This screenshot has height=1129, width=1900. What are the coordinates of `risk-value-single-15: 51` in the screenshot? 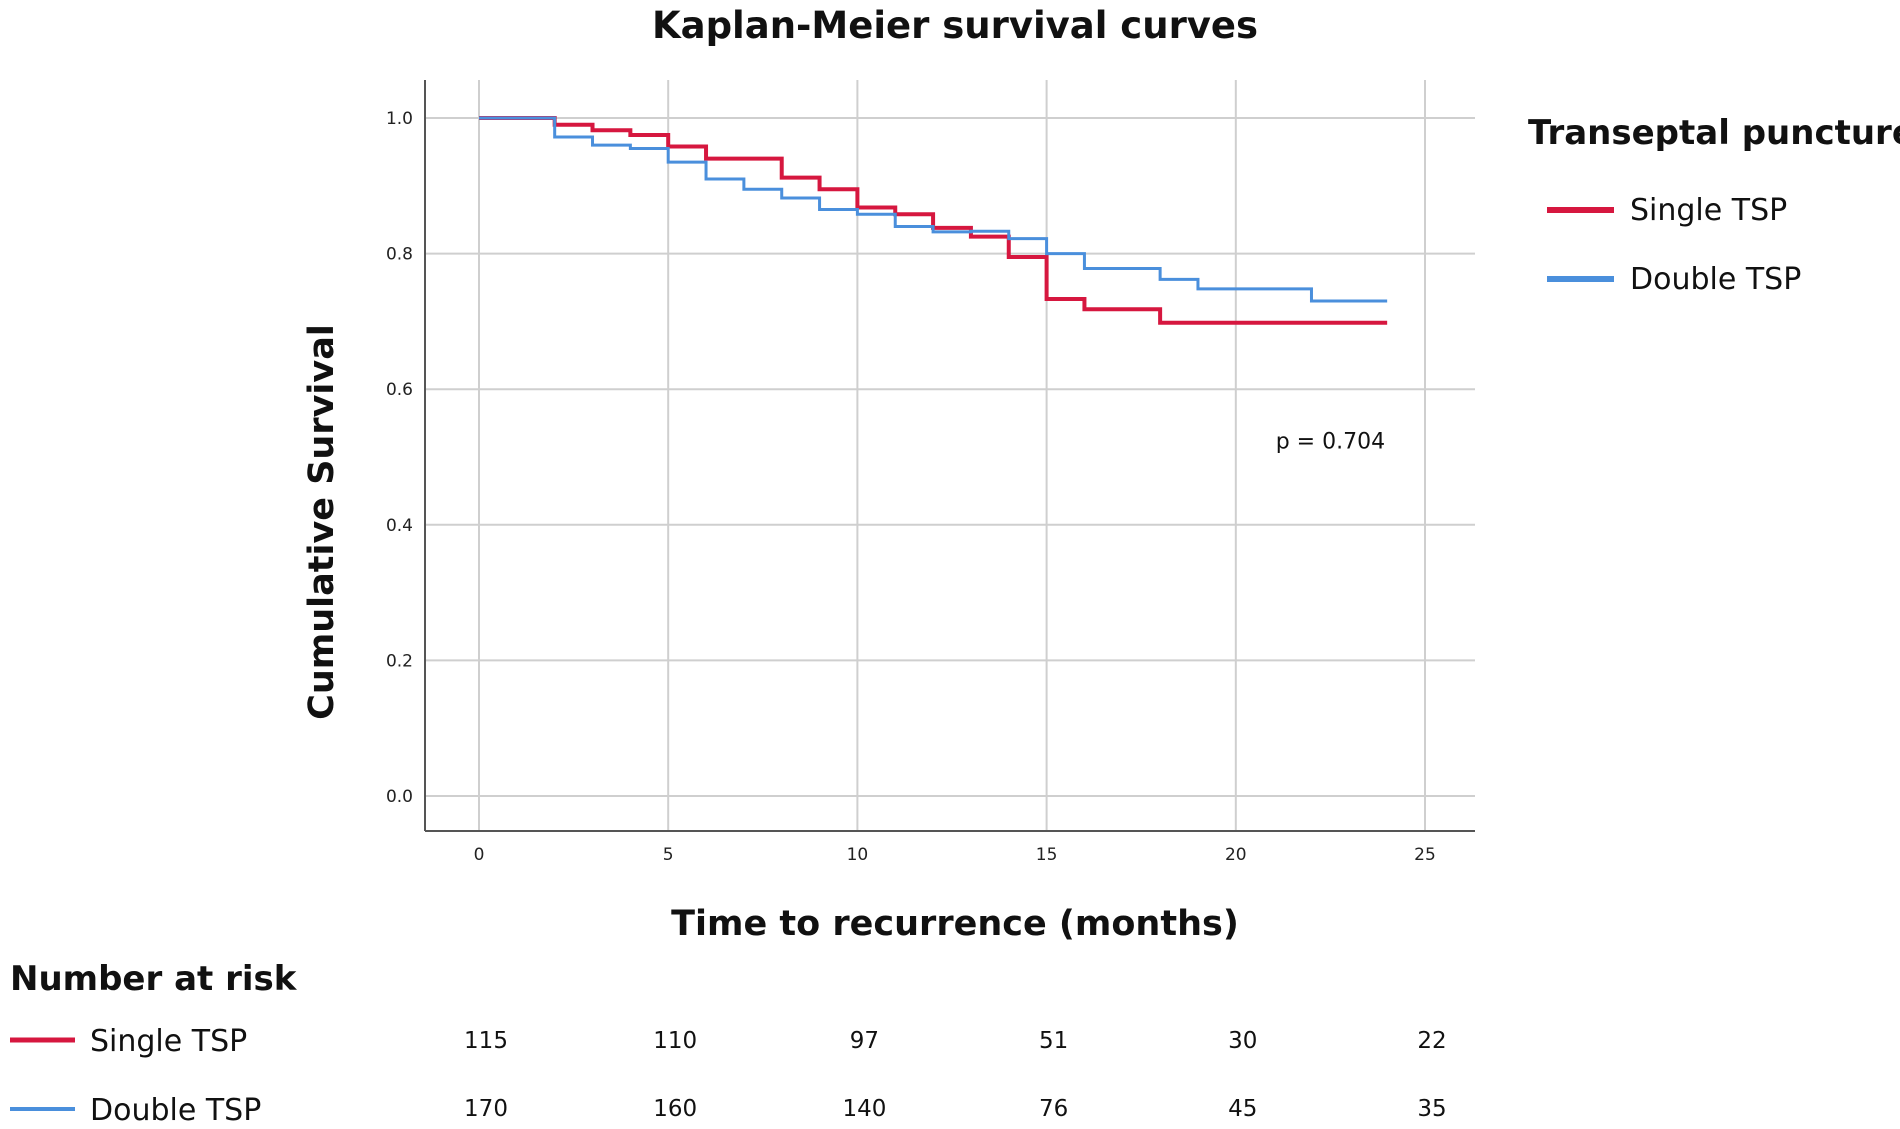 It's located at (1053, 1041).